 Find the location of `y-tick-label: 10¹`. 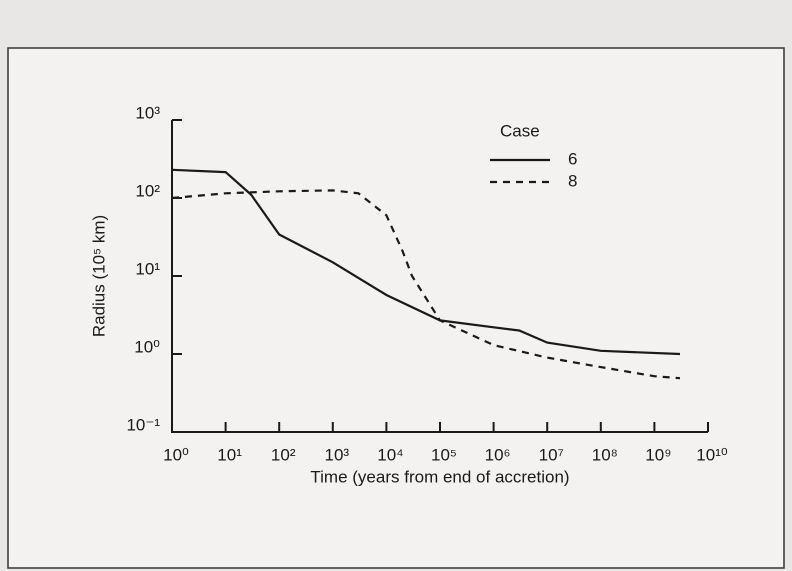

y-tick-label: 10¹ is located at coordinates (147, 268).